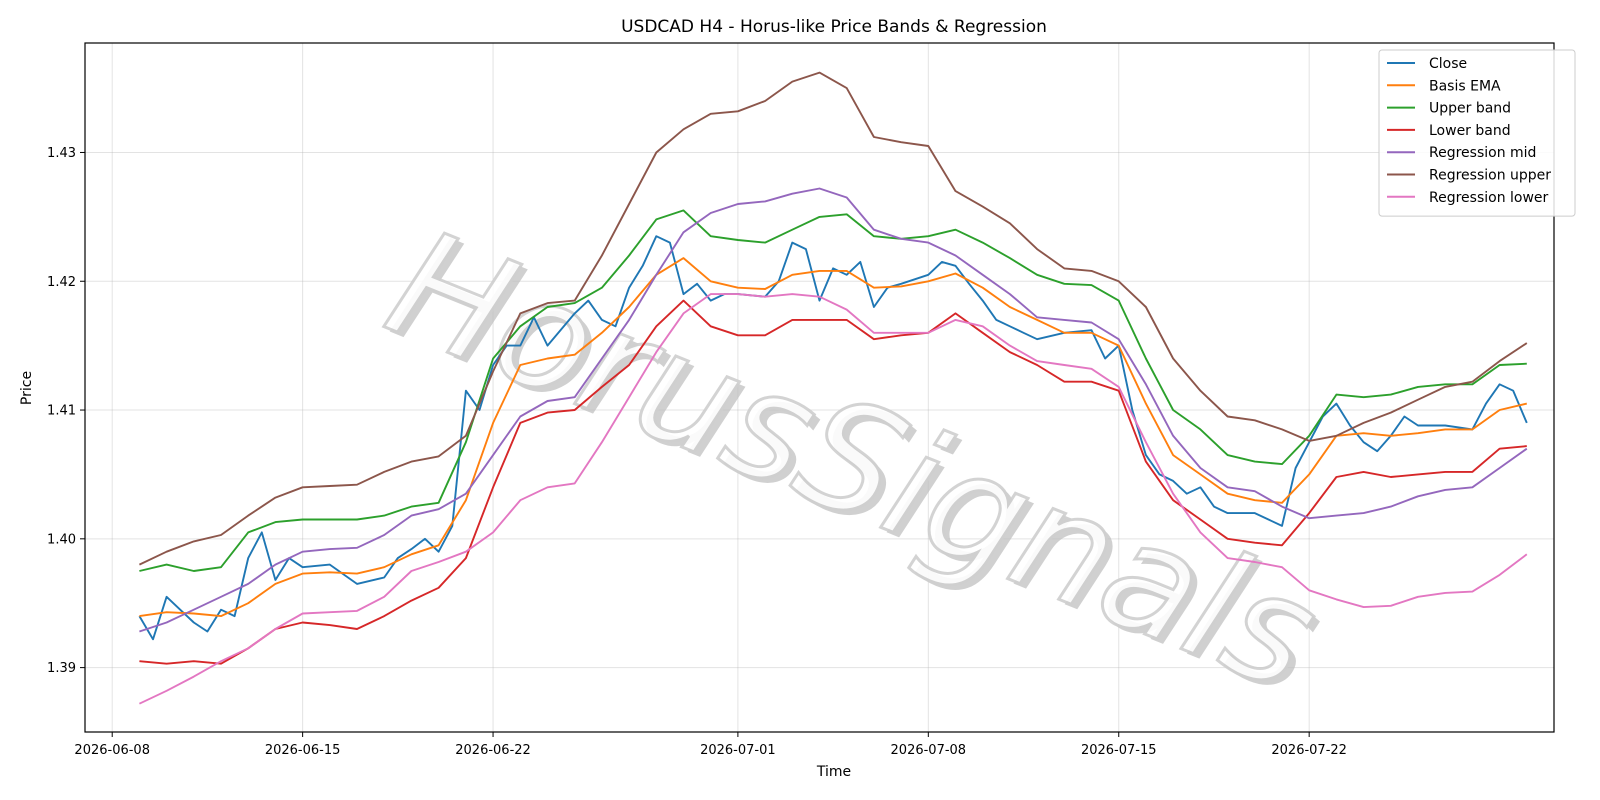 This screenshot has width=1600, height=800. I want to click on x-axis-label: Time, so click(833, 772).